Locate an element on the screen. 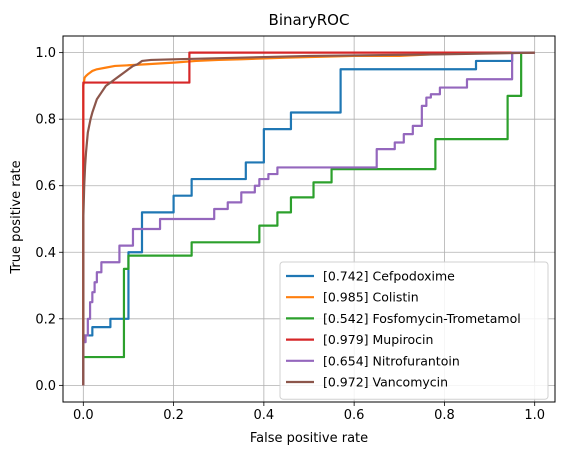 Image resolution: width=567 pixels, height=455 pixels. x-axis-label: False positive rate is located at coordinates (309, 438).